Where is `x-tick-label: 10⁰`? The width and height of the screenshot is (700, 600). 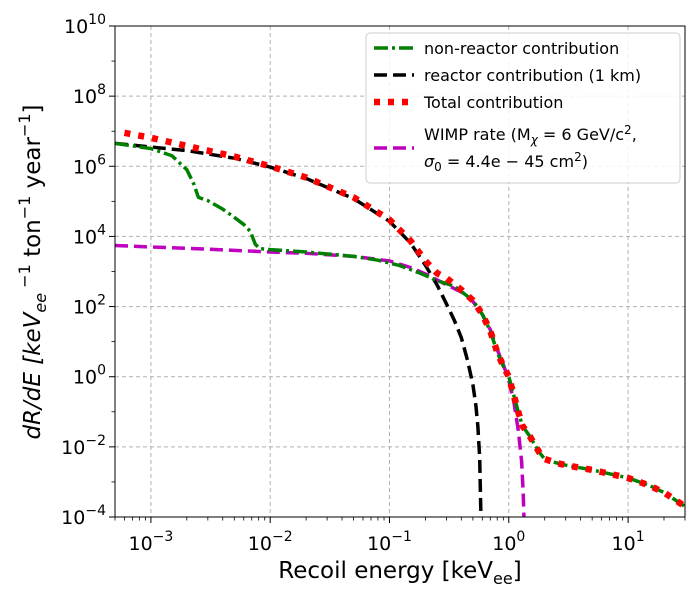 x-tick-label: 10⁰ is located at coordinates (508, 542).